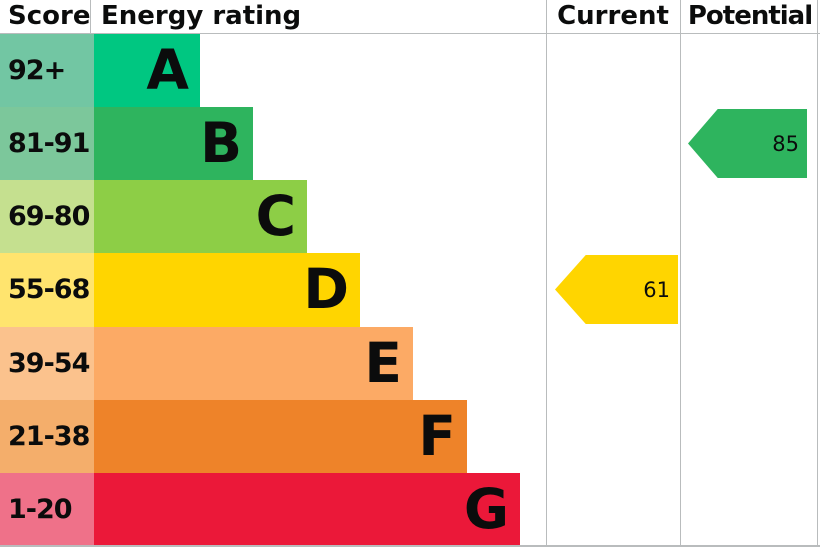 Image resolution: width=820 pixels, height=547 pixels. I want to click on band-row-f: 21-38 F, so click(410, 436).